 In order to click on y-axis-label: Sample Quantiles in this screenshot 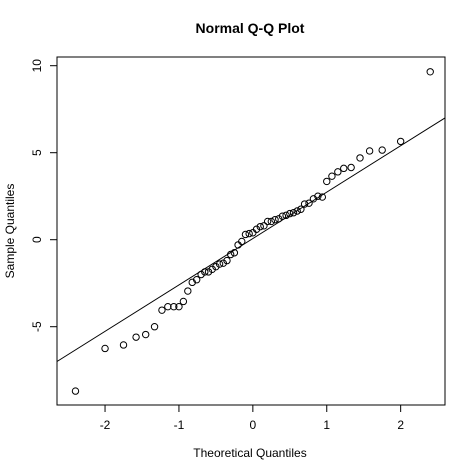, I will do `click(10, 231)`.